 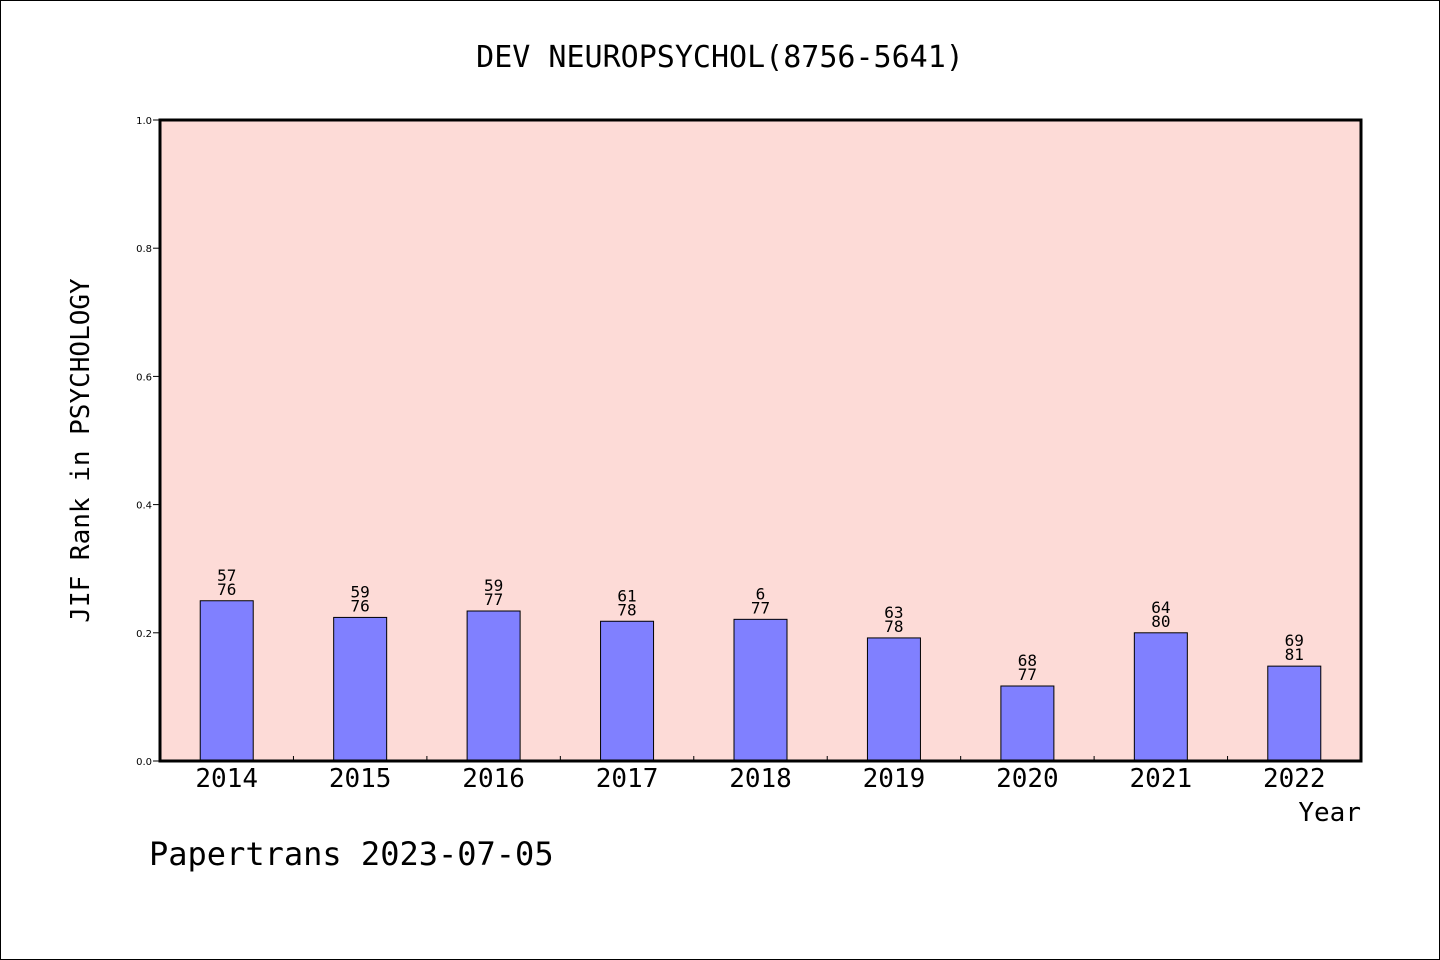 I want to click on x-tick-label: 2015, so click(x=360, y=779).